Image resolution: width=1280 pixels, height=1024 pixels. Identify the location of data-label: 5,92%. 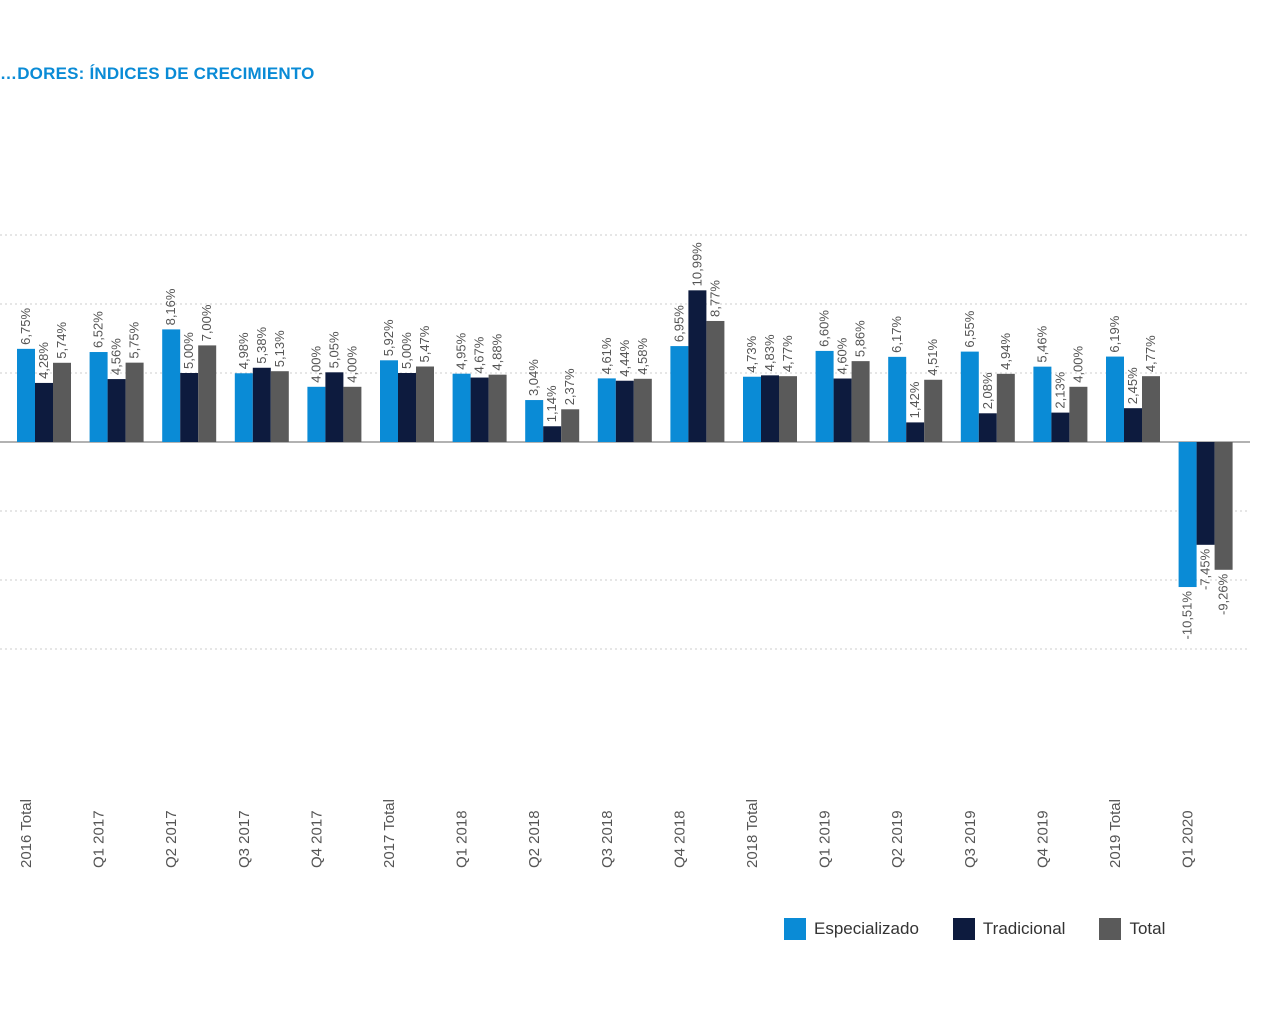
(388, 337).